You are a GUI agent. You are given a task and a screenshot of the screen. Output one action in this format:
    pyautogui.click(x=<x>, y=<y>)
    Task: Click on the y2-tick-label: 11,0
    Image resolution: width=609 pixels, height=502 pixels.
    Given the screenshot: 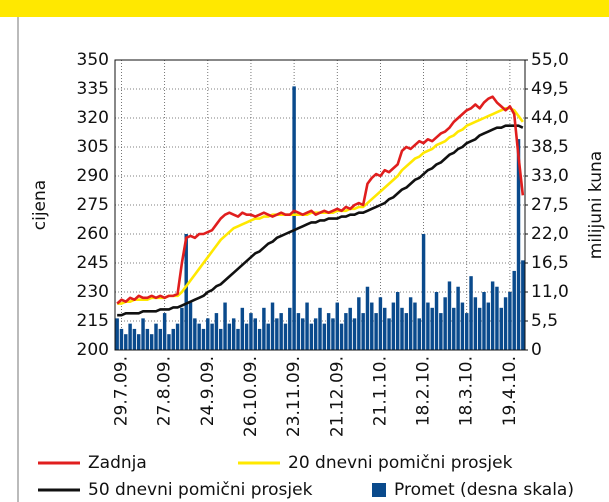 What is the action you would take?
    pyautogui.click(x=550, y=292)
    